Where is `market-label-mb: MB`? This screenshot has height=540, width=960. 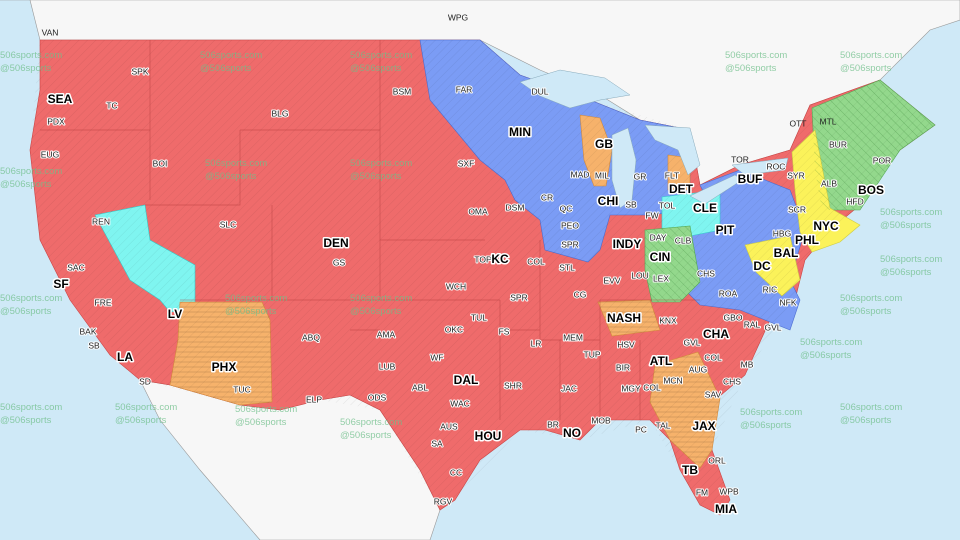
market-label-mb: MB is located at coordinates (747, 364).